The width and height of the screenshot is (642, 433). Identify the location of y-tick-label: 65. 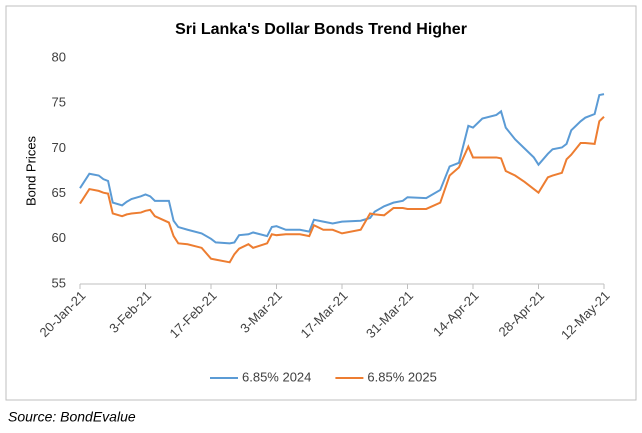
(59, 192).